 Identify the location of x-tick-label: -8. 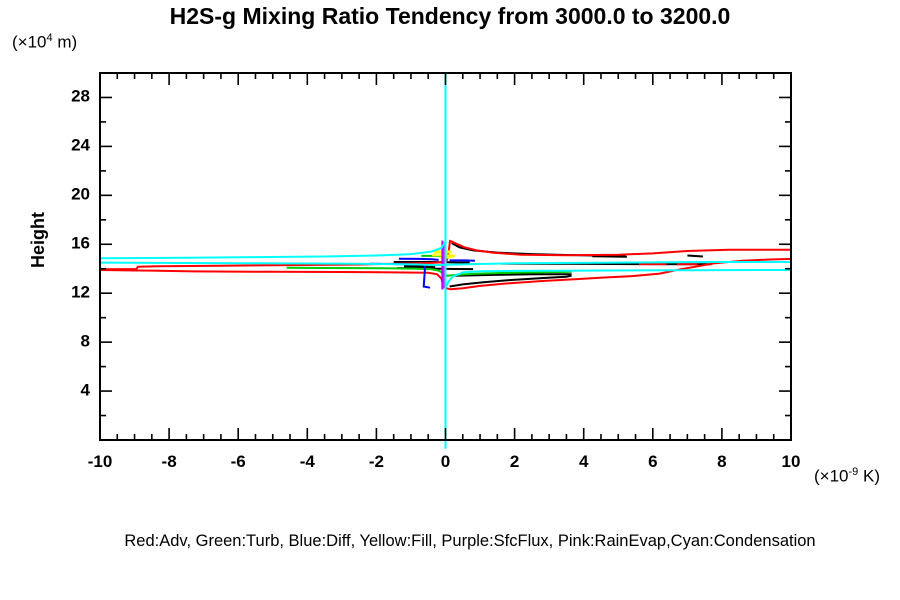
(169, 461).